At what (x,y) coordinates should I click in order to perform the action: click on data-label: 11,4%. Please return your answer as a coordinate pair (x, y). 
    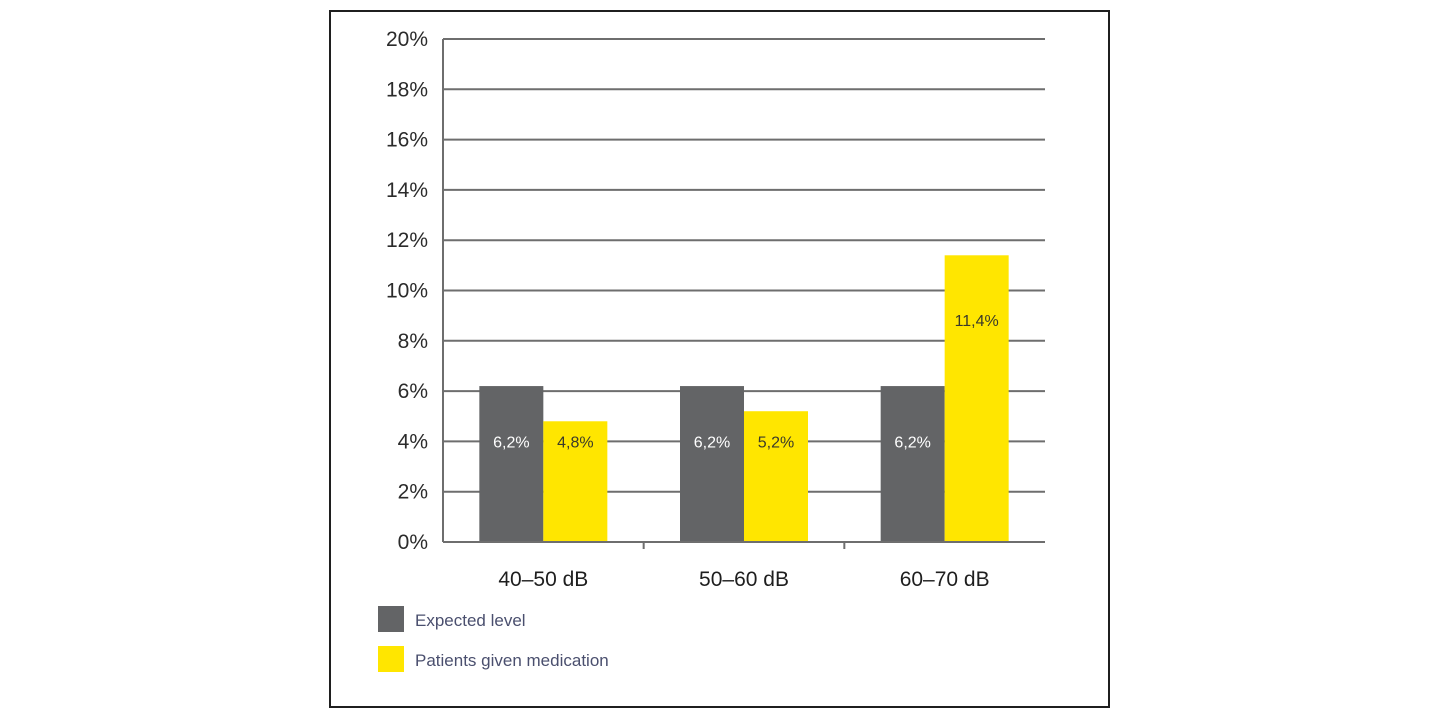
    Looking at the image, I should click on (977, 321).